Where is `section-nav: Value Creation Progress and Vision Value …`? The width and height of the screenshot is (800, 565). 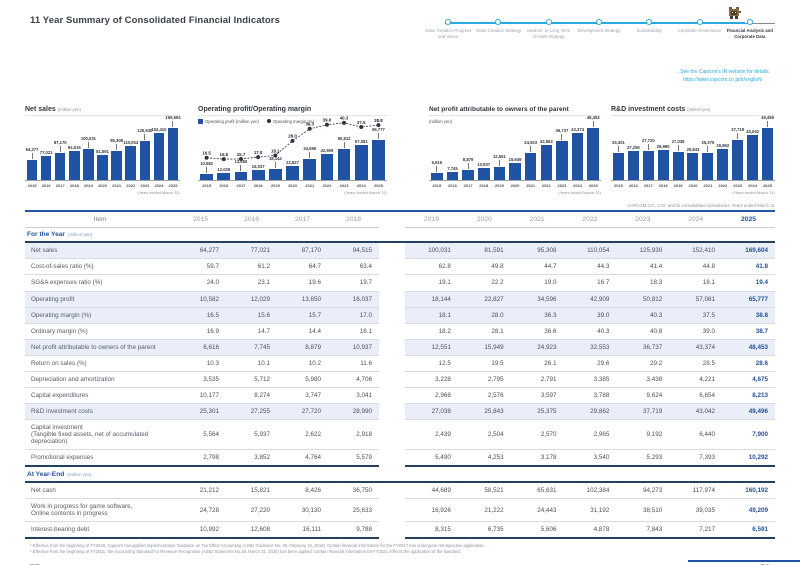 section-nav: Value Creation Progress and Vision Value … is located at coordinates (599, 32).